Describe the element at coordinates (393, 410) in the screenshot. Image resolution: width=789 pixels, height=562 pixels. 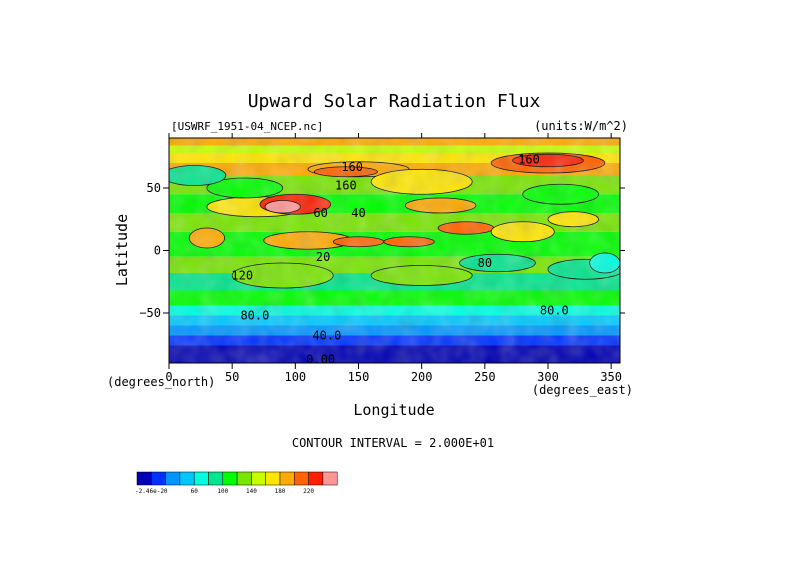
I see `x-axis-label: Longitude` at that location.